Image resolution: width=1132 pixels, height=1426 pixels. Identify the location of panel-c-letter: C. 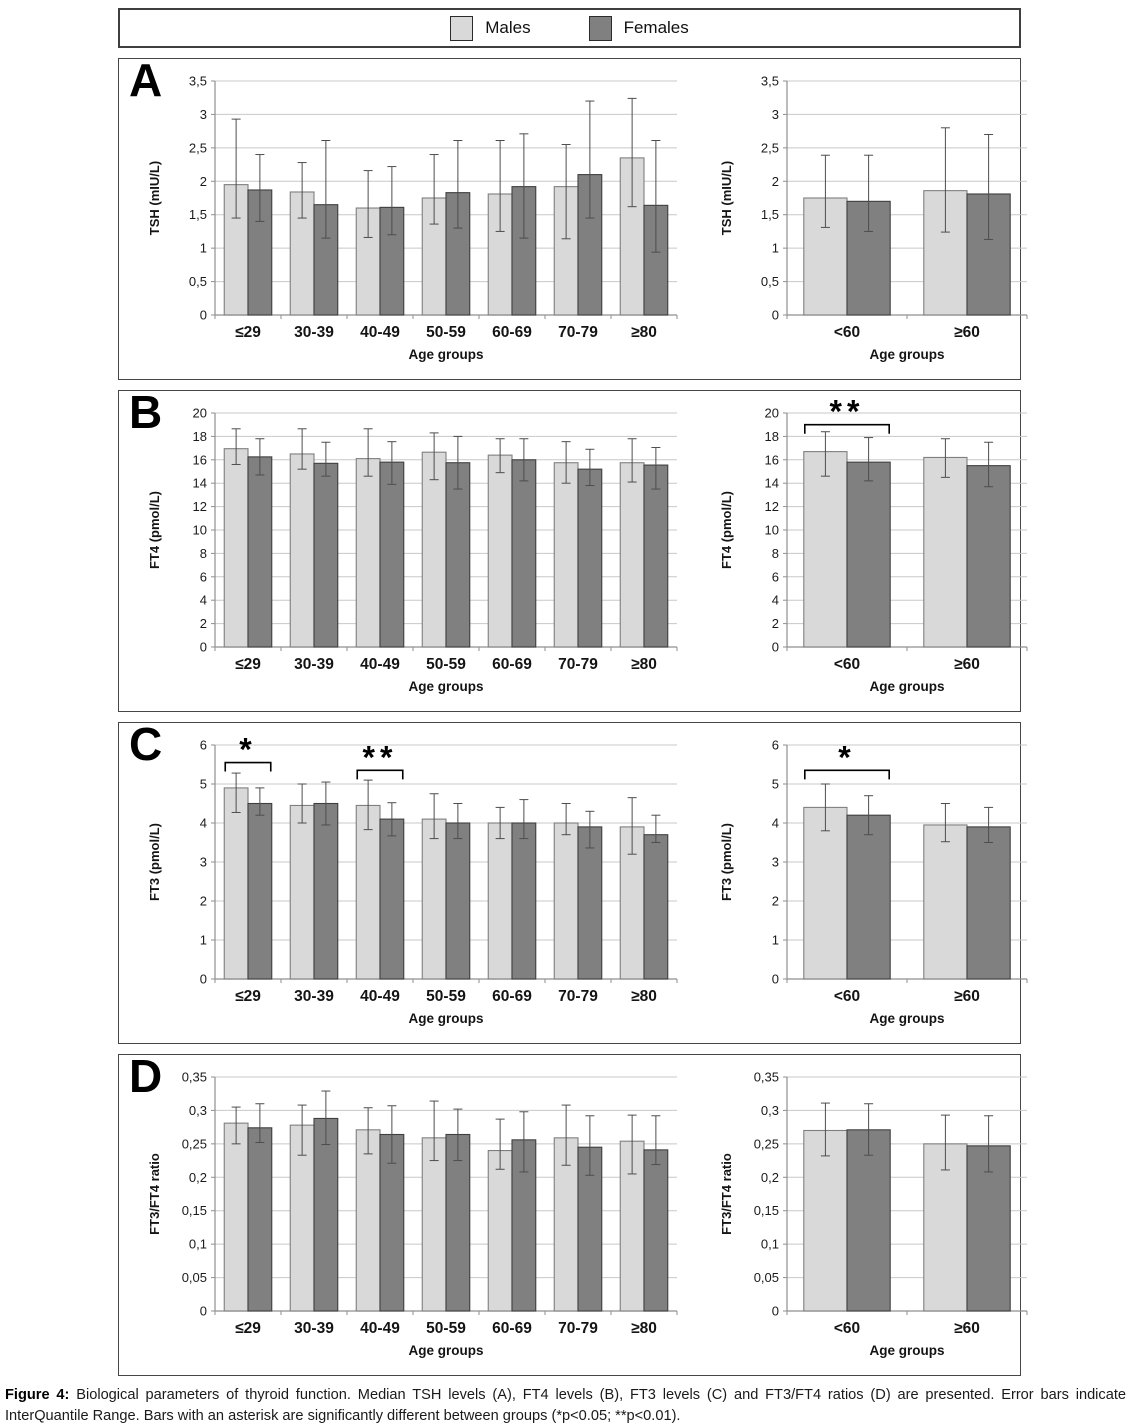
(145, 744).